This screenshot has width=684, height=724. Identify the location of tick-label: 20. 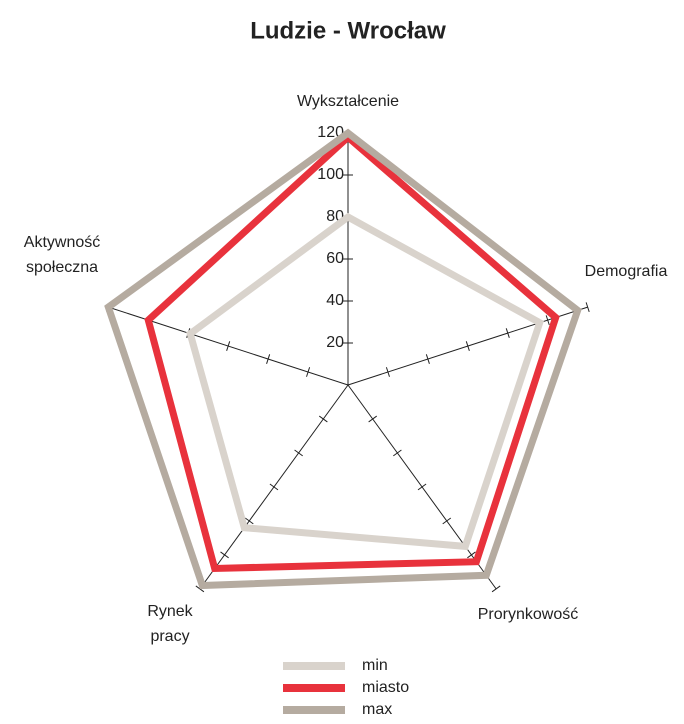
(335, 342).